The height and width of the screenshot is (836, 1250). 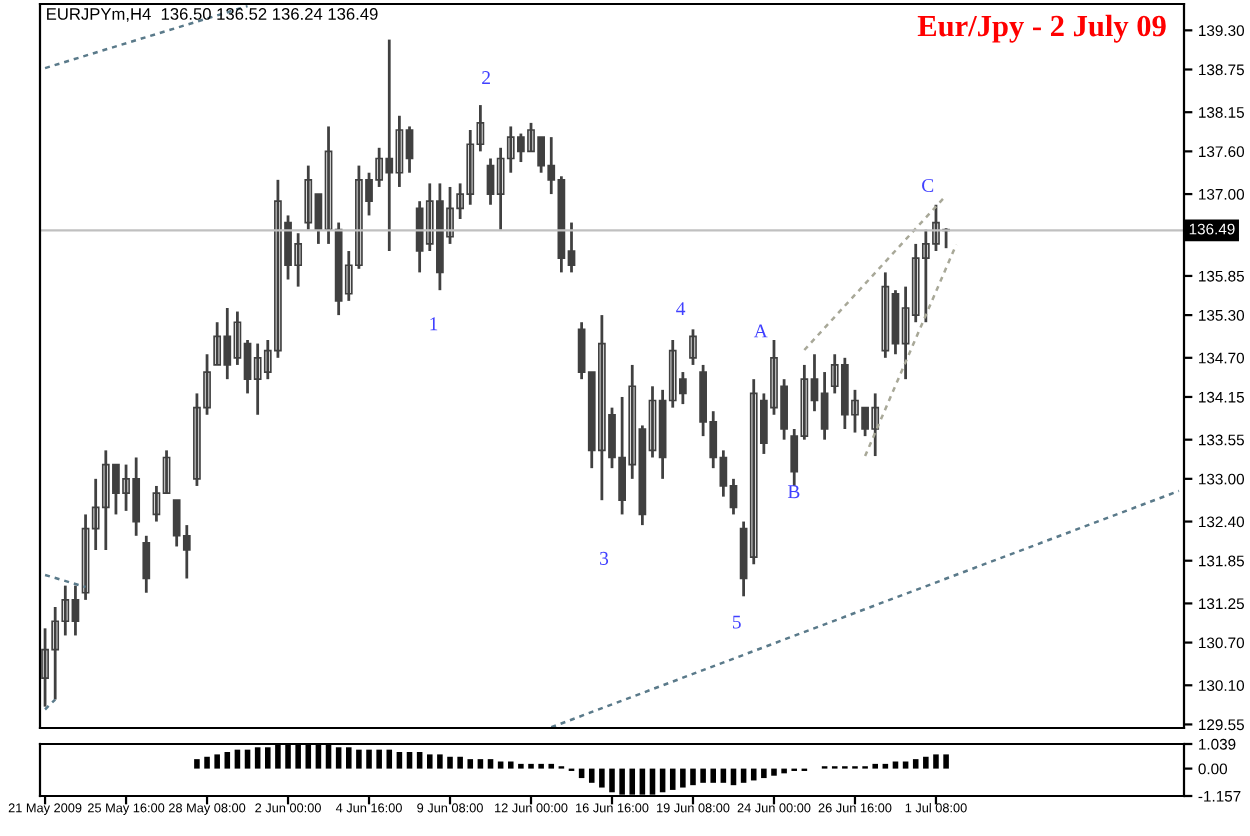 What do you see at coordinates (736, 622) in the screenshot?
I see `annotation: 5` at bounding box center [736, 622].